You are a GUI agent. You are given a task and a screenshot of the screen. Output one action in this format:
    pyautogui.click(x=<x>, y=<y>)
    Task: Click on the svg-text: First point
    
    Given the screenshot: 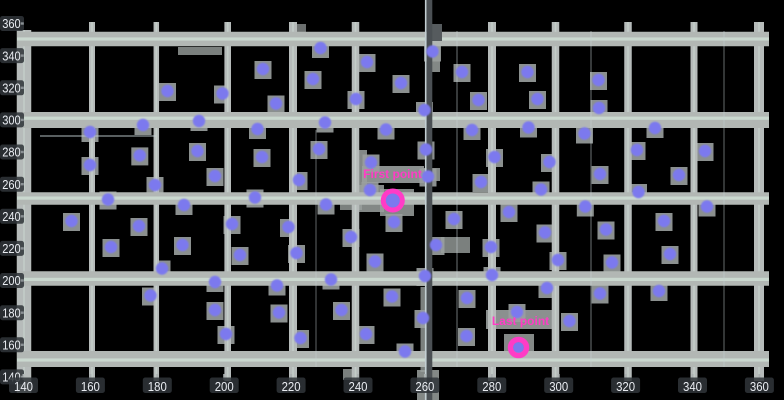 What is the action you would take?
    pyautogui.click(x=392, y=174)
    